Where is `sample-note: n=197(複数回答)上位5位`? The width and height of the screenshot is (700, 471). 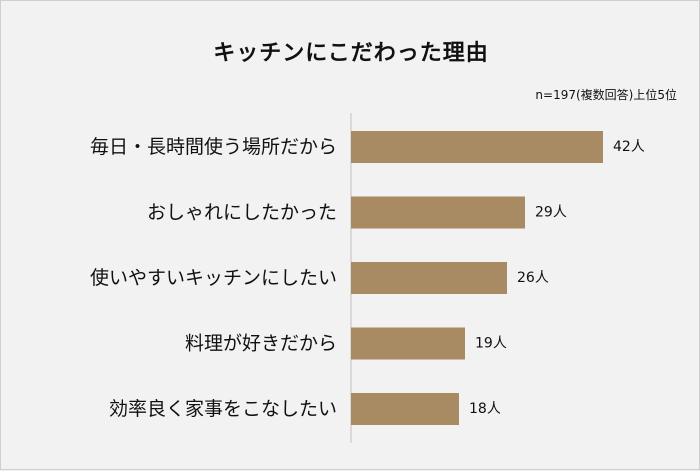
sample-note: n=197(複数回答)上位5位 is located at coordinates (606, 95).